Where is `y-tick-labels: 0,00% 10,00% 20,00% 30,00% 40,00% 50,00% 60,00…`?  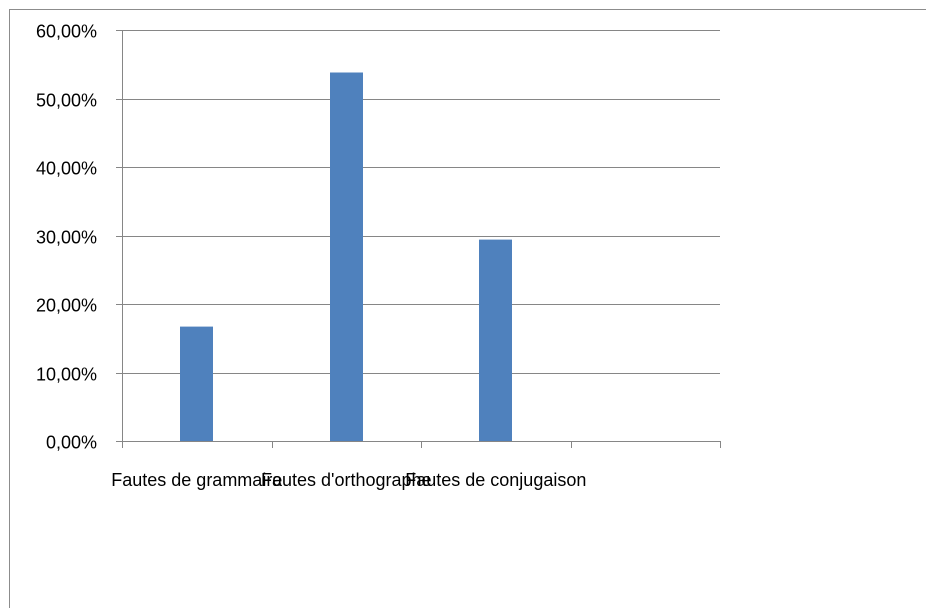 y-tick-labels: 0,00% 10,00% 20,00% 30,00% 40,00% 50,00% 60,00… is located at coordinates (66, 237).